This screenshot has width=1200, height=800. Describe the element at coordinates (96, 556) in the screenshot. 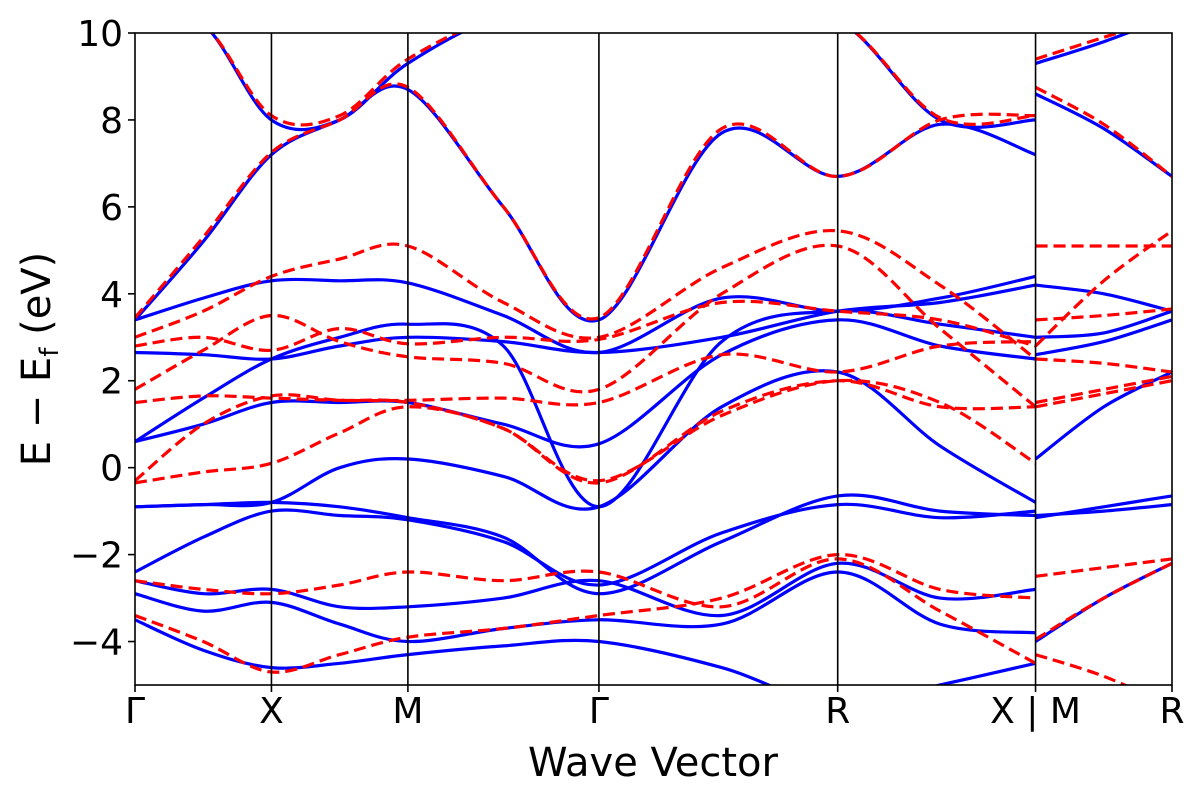

I see `y-tick-label: −2` at that location.